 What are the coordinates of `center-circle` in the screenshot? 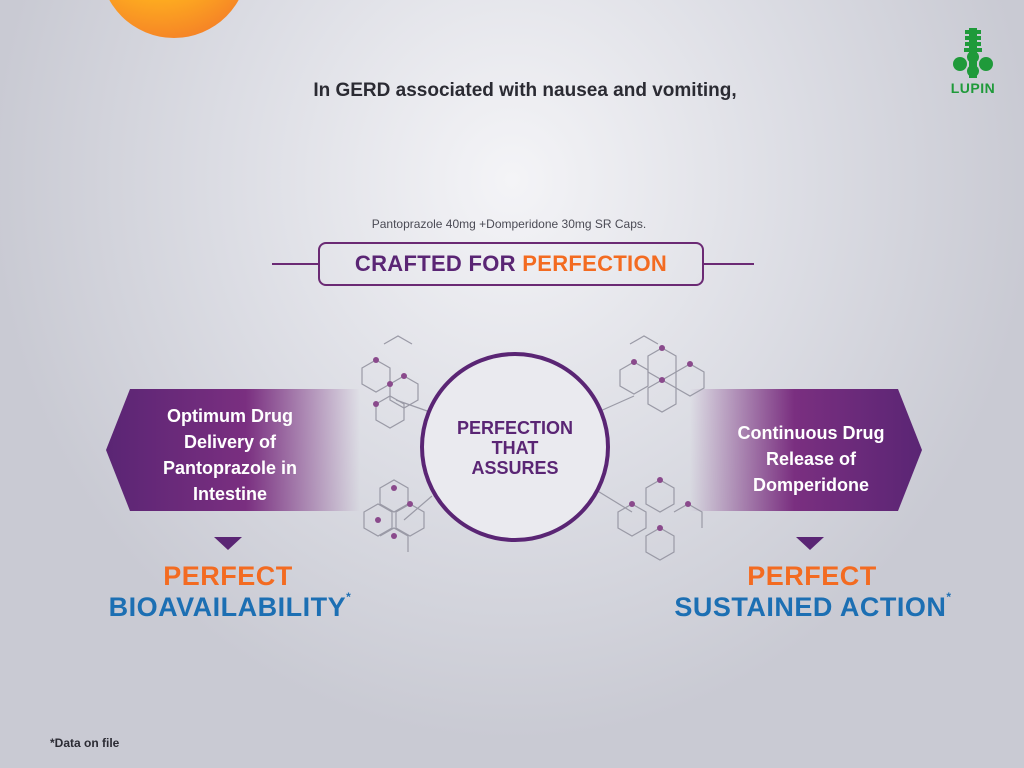 It's located at (515, 447).